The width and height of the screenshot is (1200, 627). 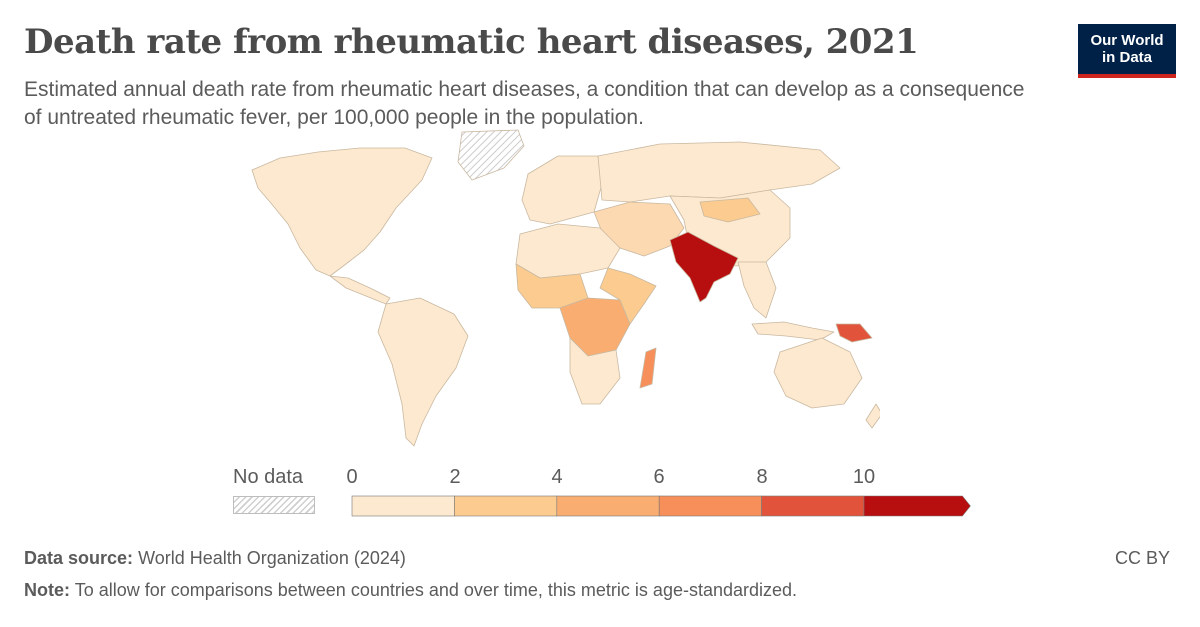 What do you see at coordinates (595, 371) in the screenshot?
I see `region-southern-africa` at bounding box center [595, 371].